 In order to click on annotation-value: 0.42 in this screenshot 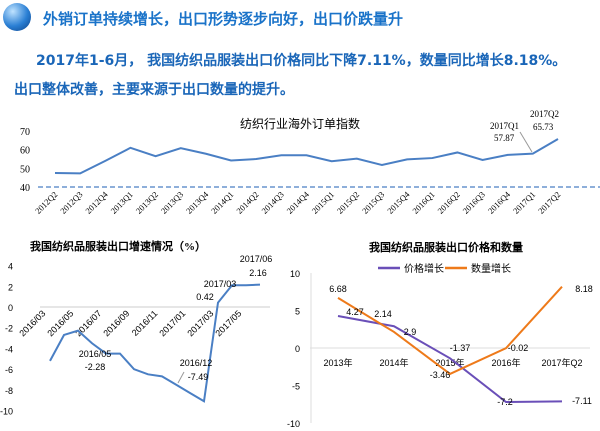, I will do `click(205, 297)`.